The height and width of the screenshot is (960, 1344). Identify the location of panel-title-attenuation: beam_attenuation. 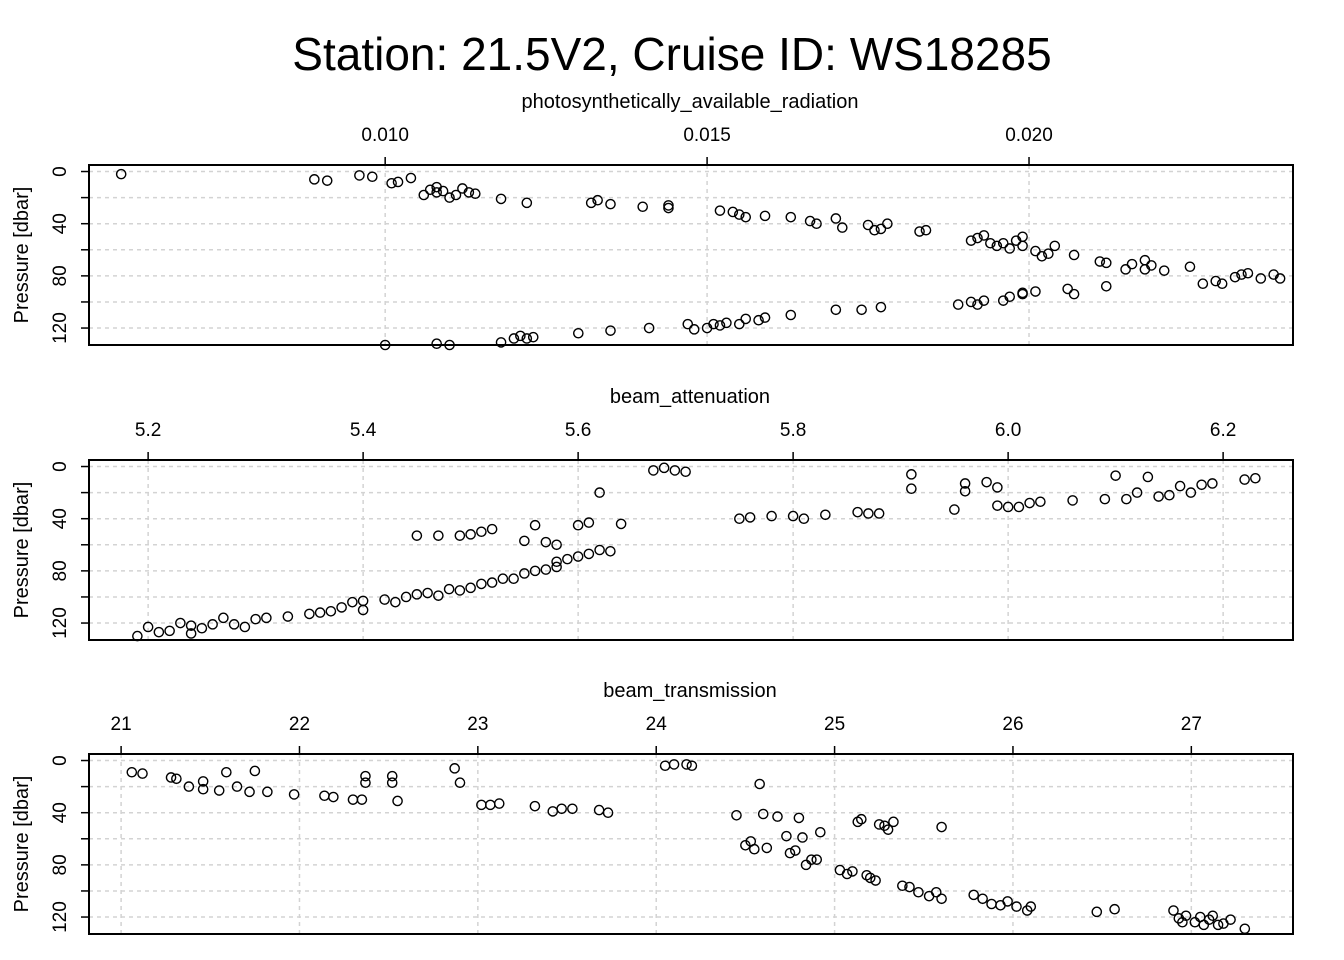
(690, 397).